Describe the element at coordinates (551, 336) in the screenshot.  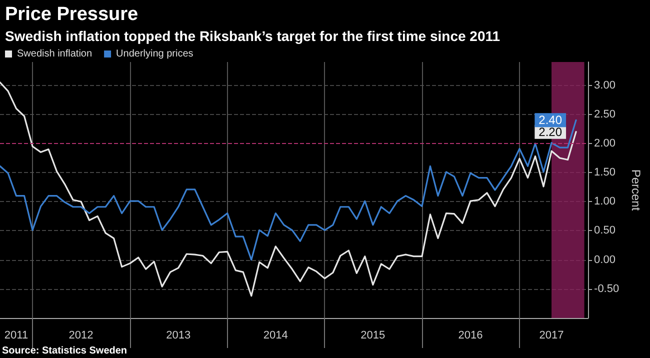
I see `x-tick-label: 2017` at that location.